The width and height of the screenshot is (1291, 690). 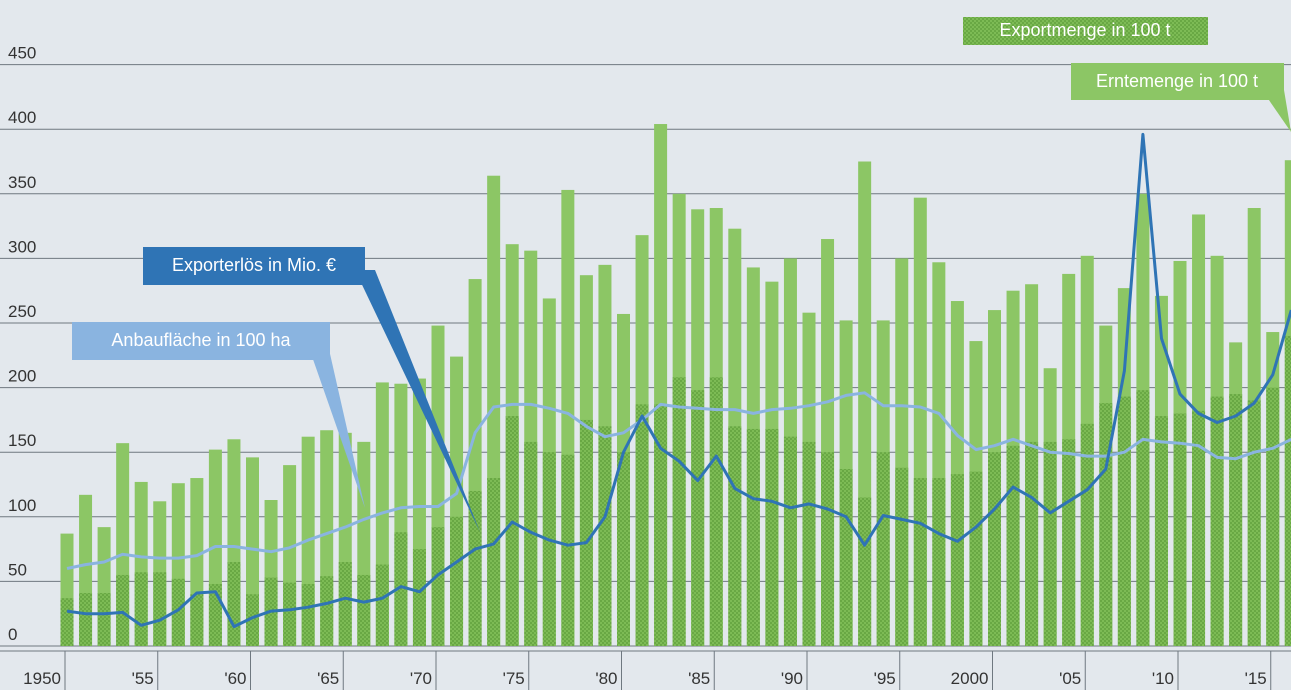 What do you see at coordinates (1070, 678) in the screenshot?
I see `x-tick-label: '05` at bounding box center [1070, 678].